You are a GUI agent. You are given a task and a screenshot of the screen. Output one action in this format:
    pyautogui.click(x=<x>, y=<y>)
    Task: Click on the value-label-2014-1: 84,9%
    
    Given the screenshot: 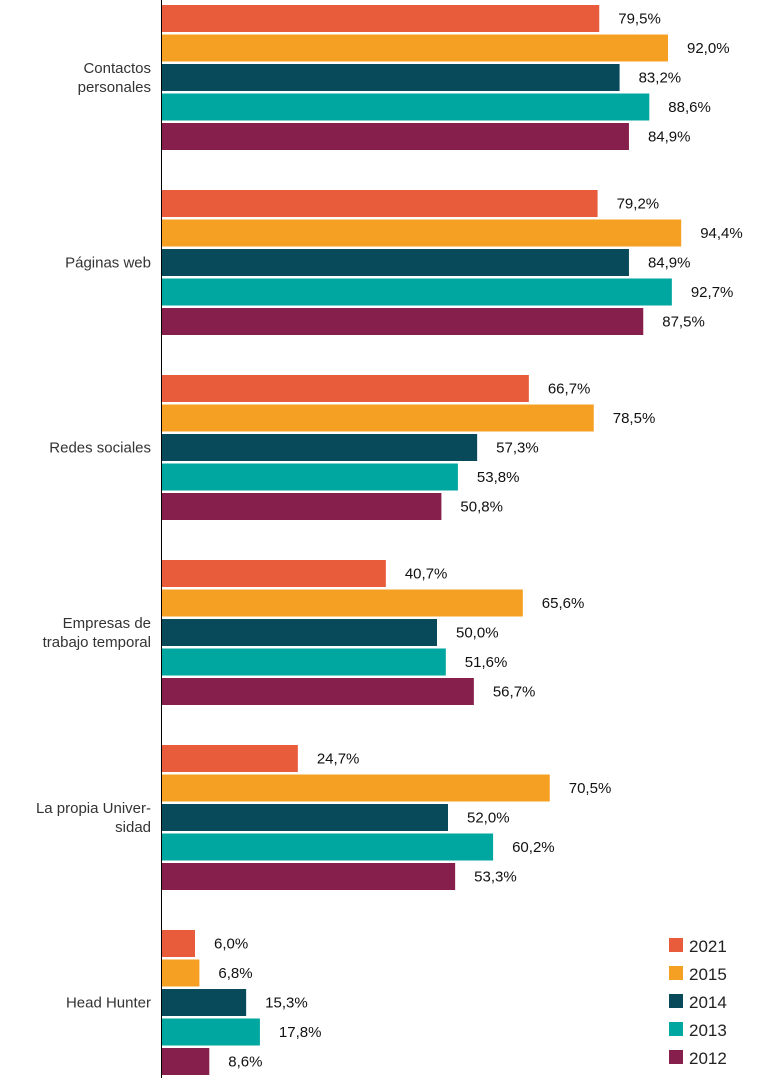 What is the action you would take?
    pyautogui.click(x=669, y=263)
    